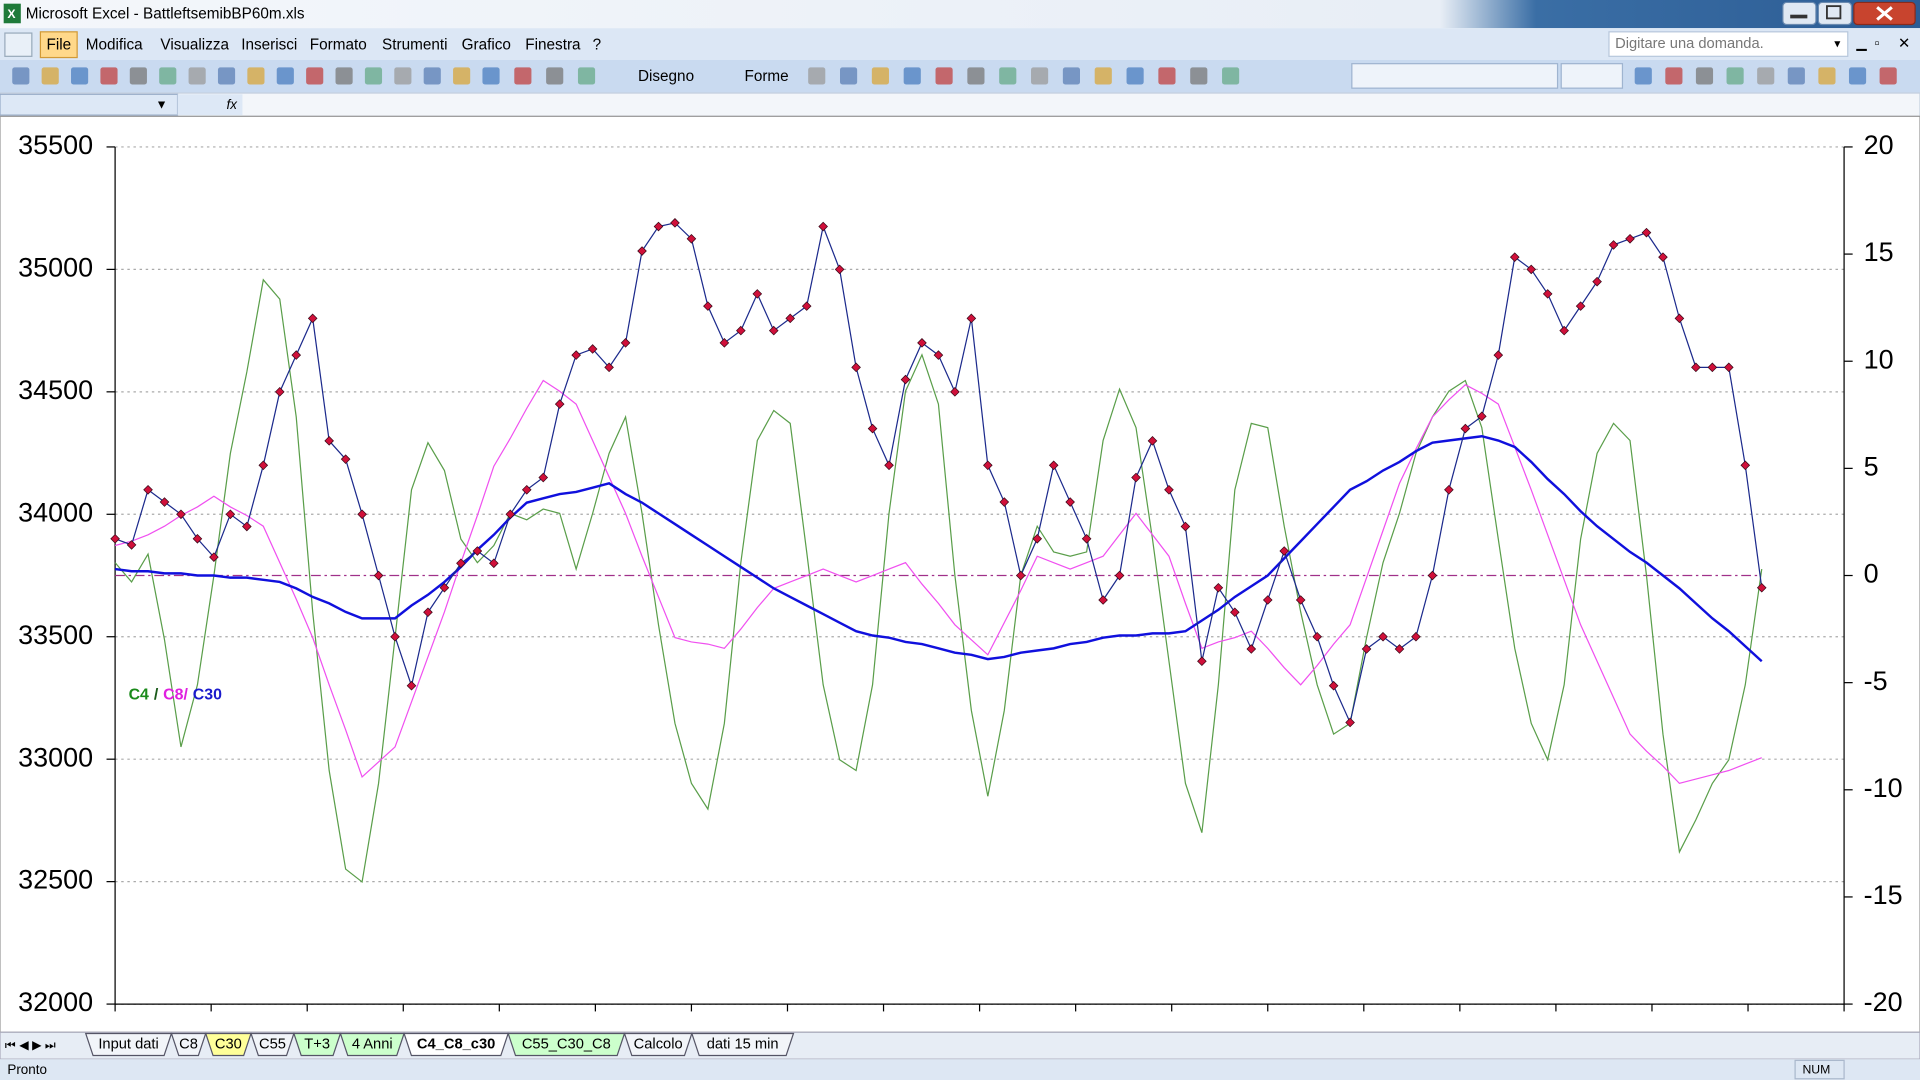  What do you see at coordinates (1871, 574) in the screenshot?
I see `y2-tick-label: 0` at bounding box center [1871, 574].